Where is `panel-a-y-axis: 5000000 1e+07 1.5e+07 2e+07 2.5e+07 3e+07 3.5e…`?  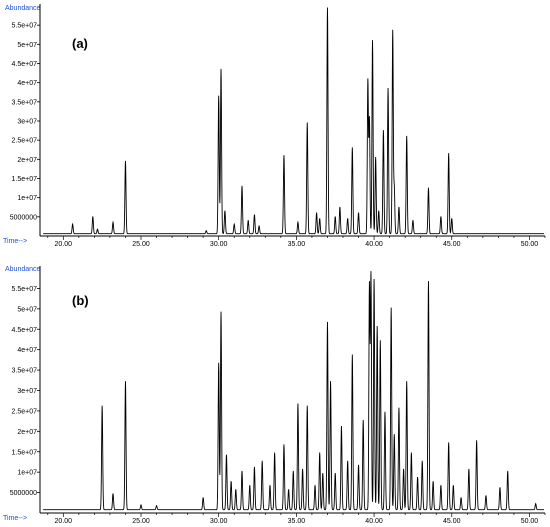
panel-a-y-axis: 5000000 1e+07 1.5e+07 2e+07 2.5e+07 3e+07 3.5e… is located at coordinates (25, 122).